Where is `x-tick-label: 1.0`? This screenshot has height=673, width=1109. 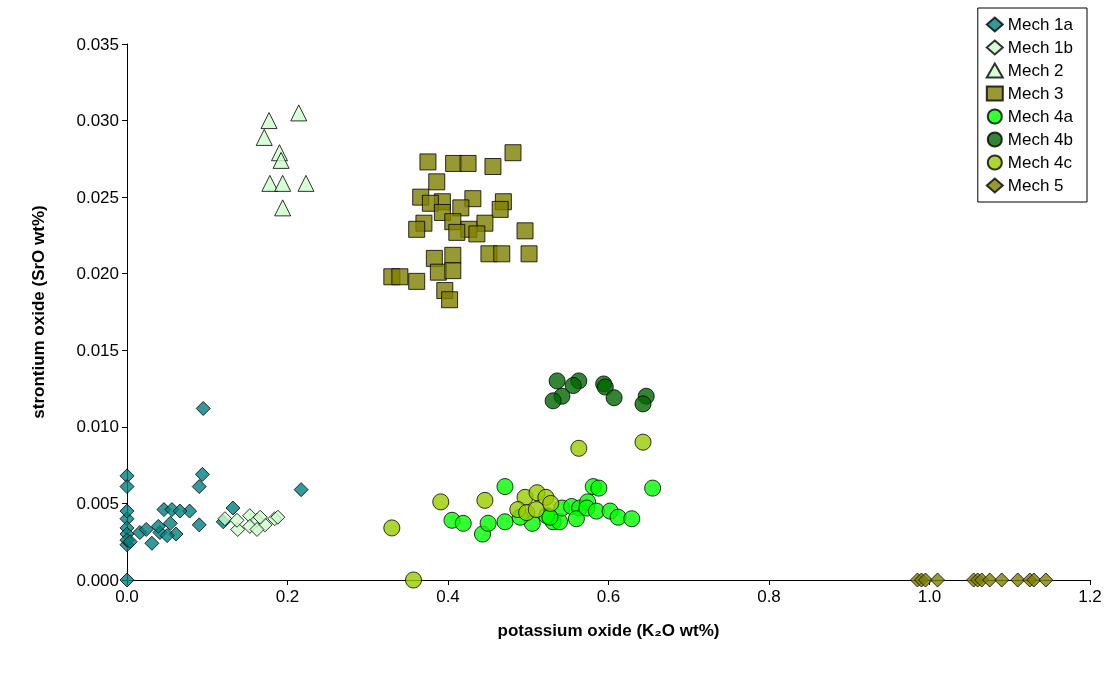 x-tick-label: 1.0 is located at coordinates (929, 596).